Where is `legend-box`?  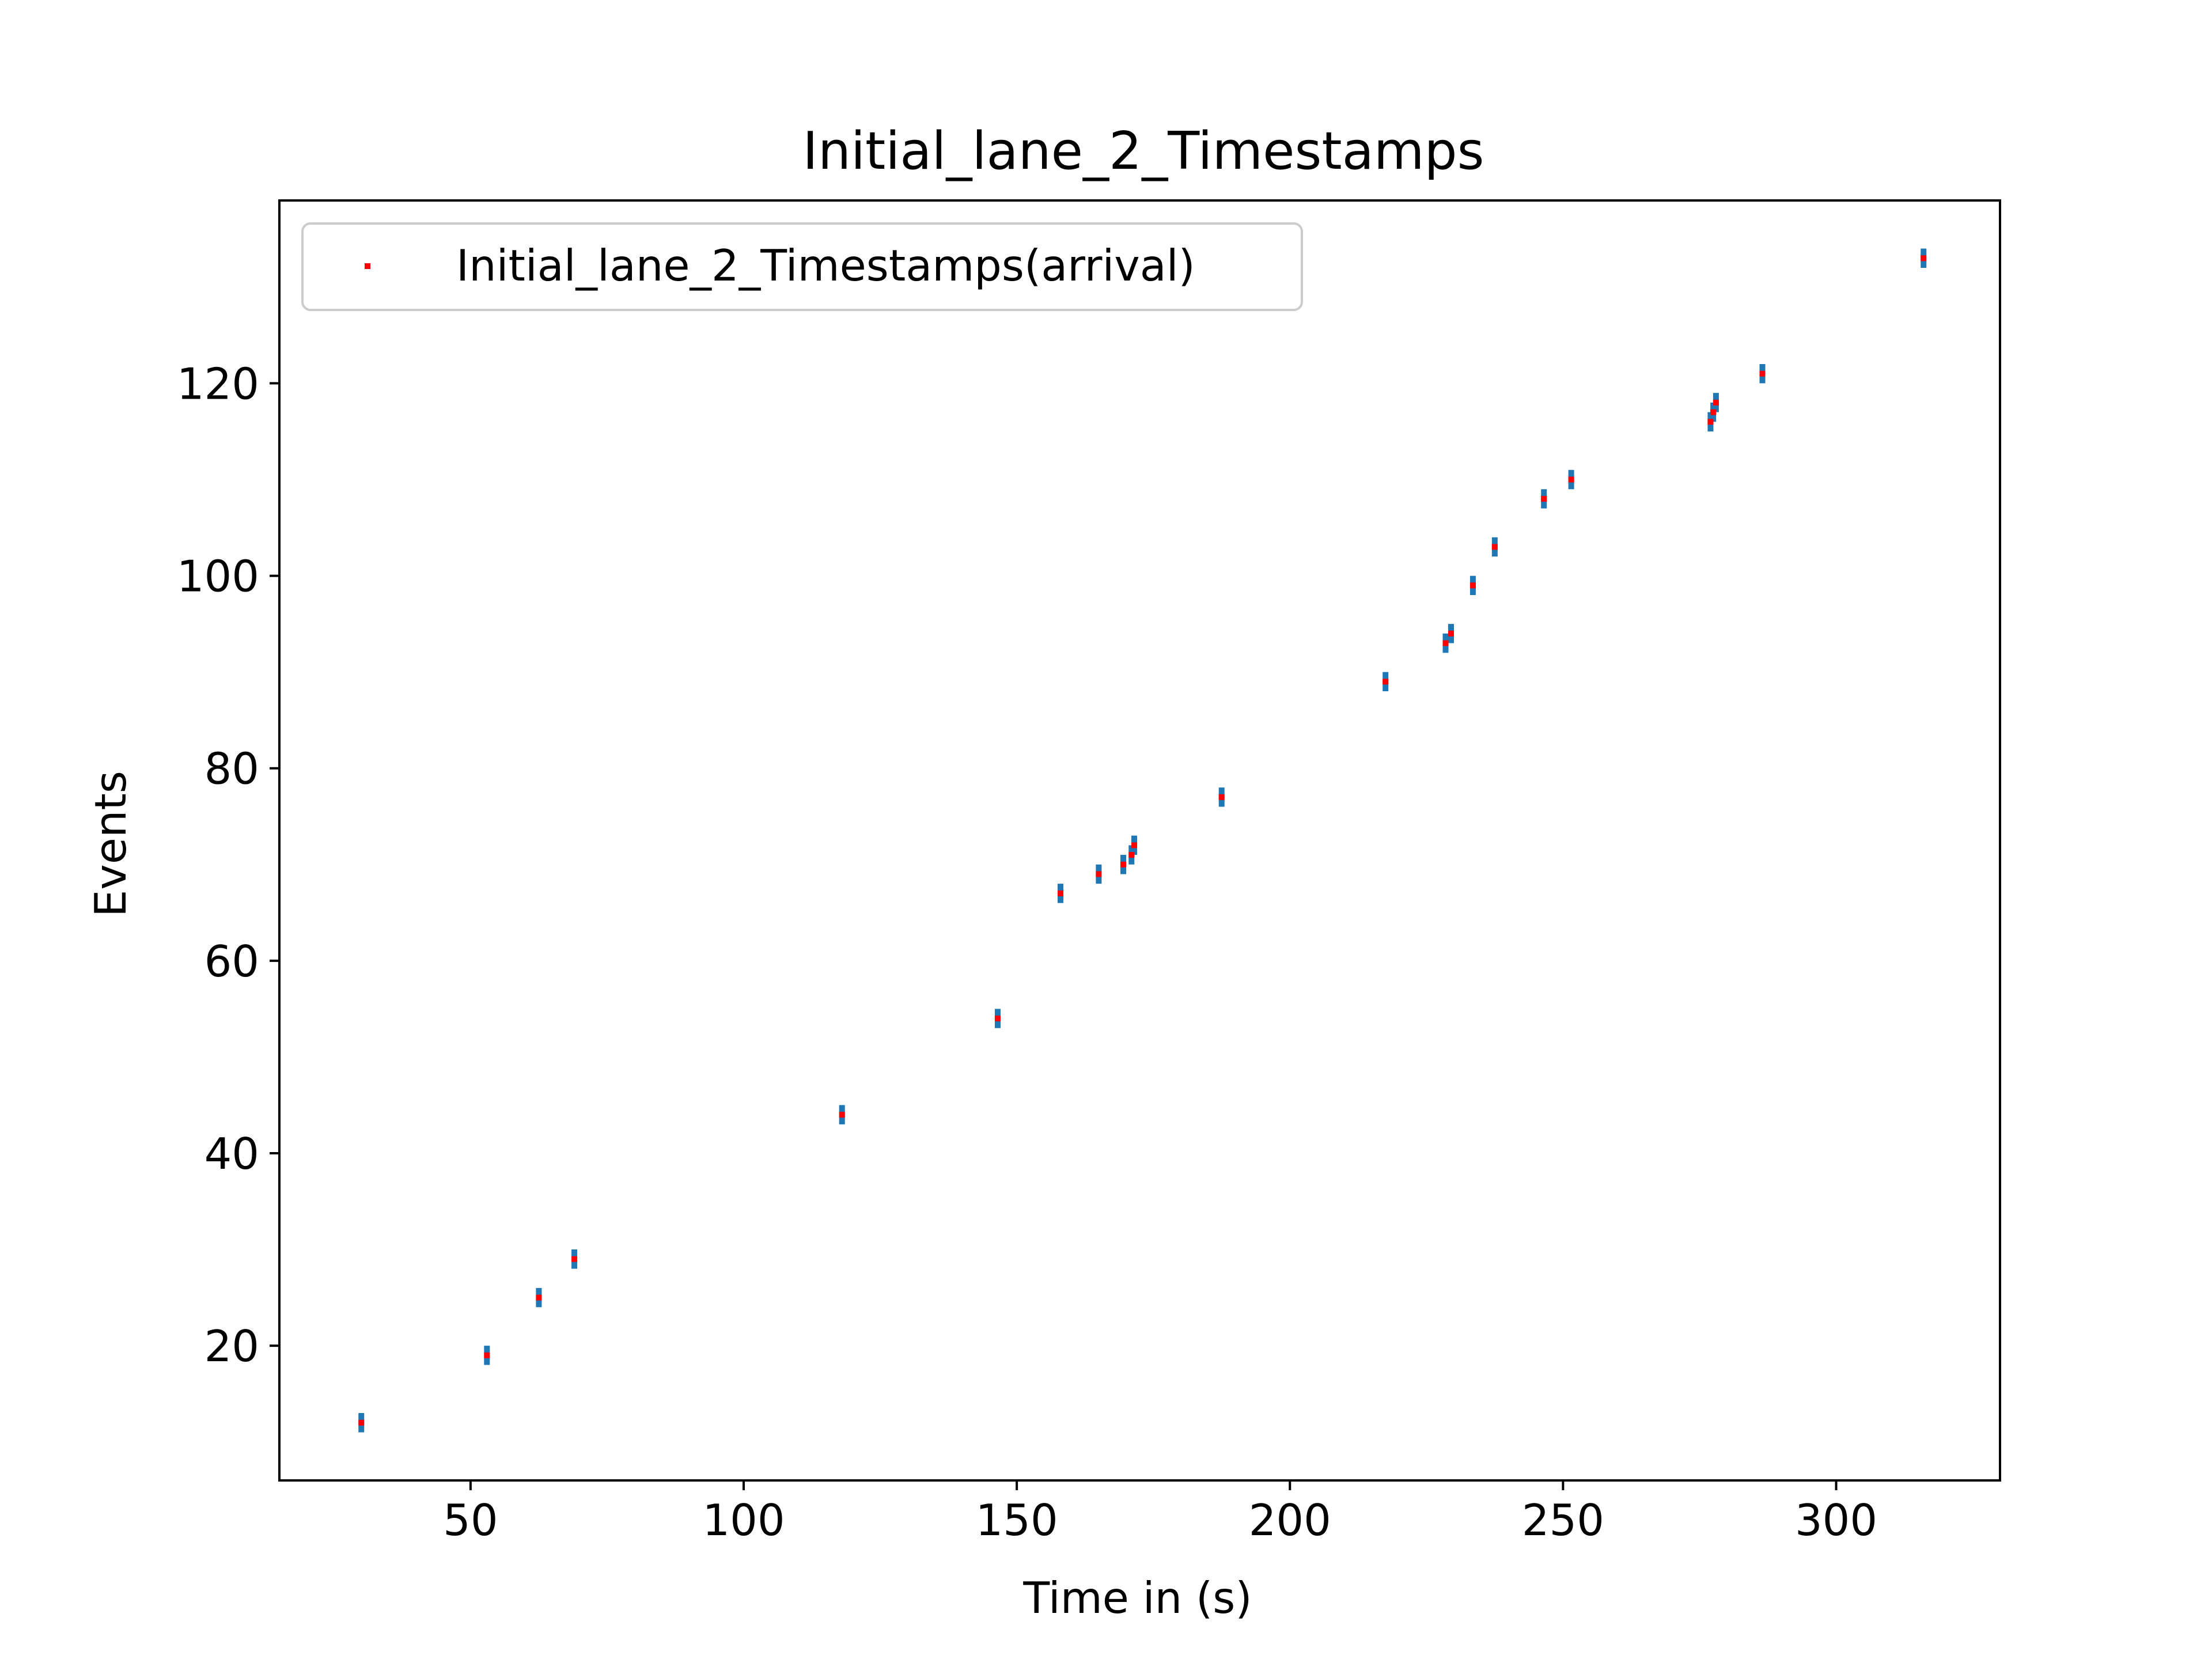 legend-box is located at coordinates (802, 266).